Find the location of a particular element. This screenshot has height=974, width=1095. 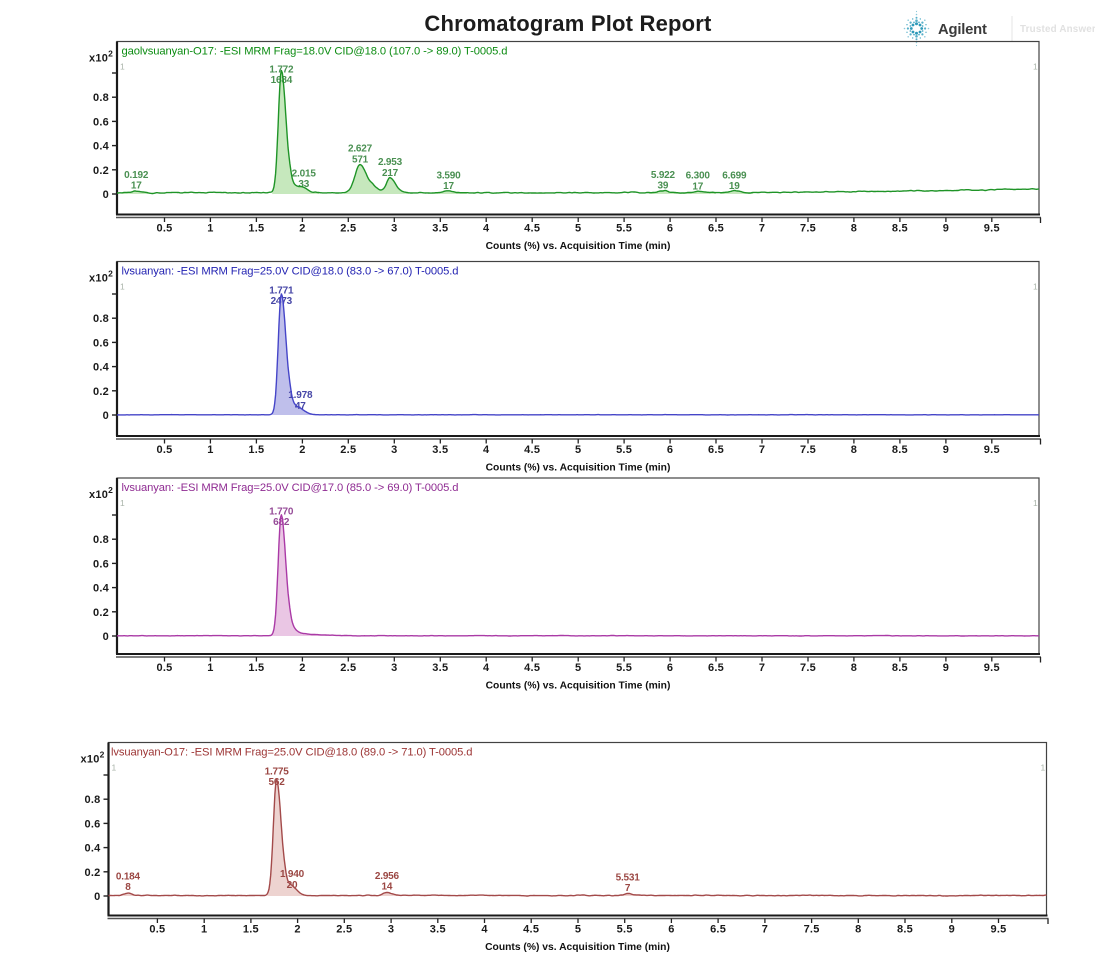

svg-text: Agilent is located at coordinates (962, 30).